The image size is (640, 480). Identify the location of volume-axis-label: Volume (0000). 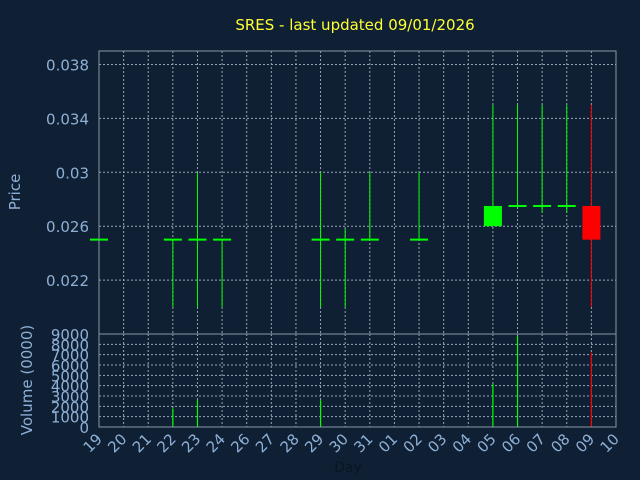
(27, 380).